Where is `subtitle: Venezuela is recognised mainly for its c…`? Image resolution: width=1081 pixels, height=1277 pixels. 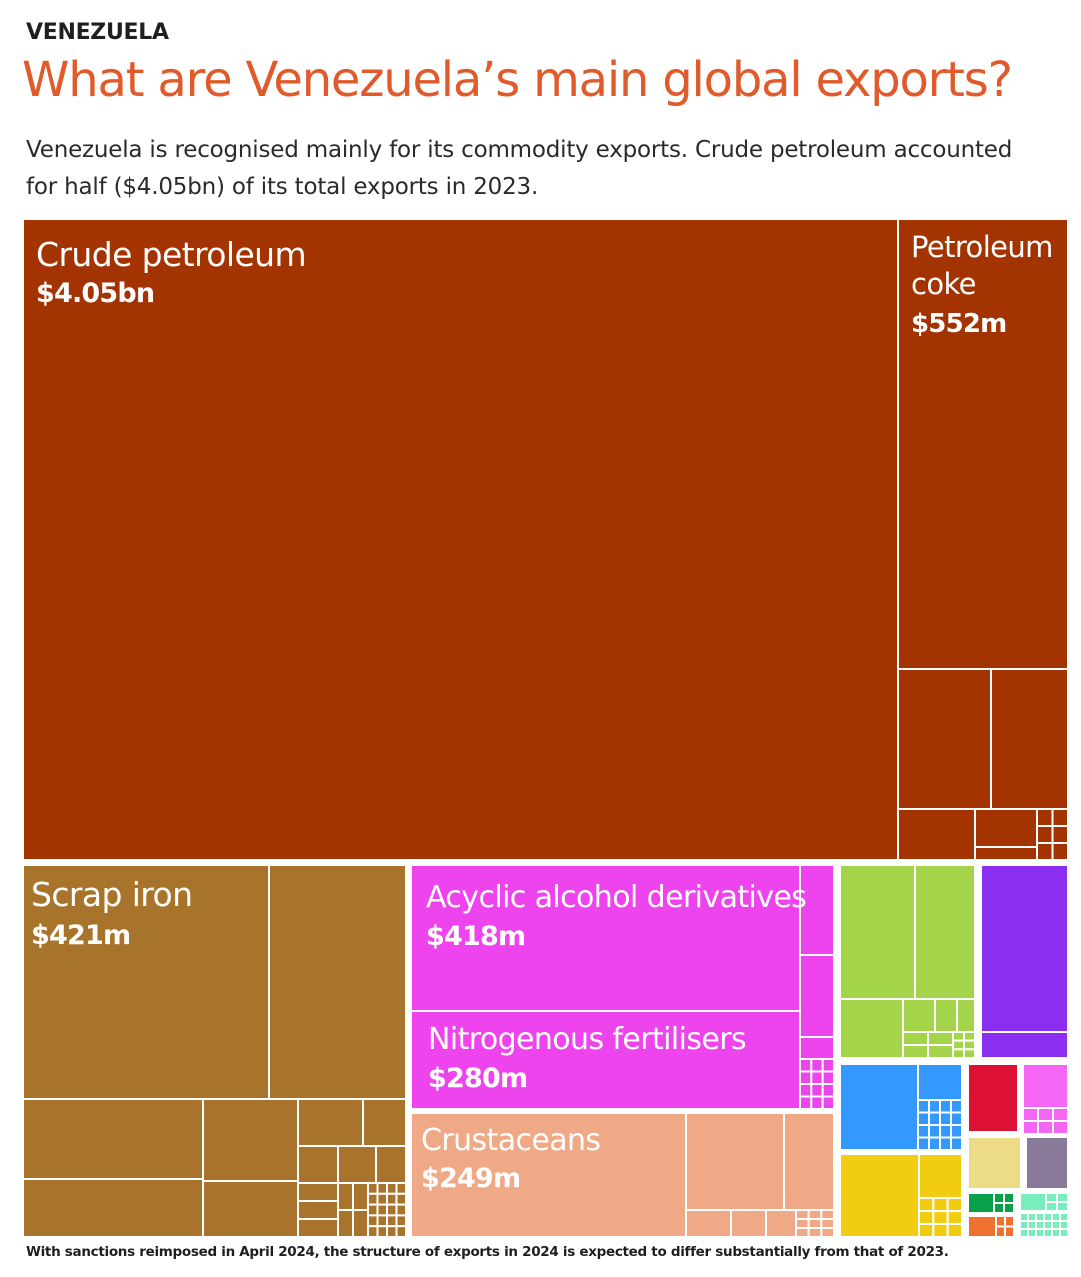 subtitle: Venezuela is recognised mainly for its c… is located at coordinates (519, 168).